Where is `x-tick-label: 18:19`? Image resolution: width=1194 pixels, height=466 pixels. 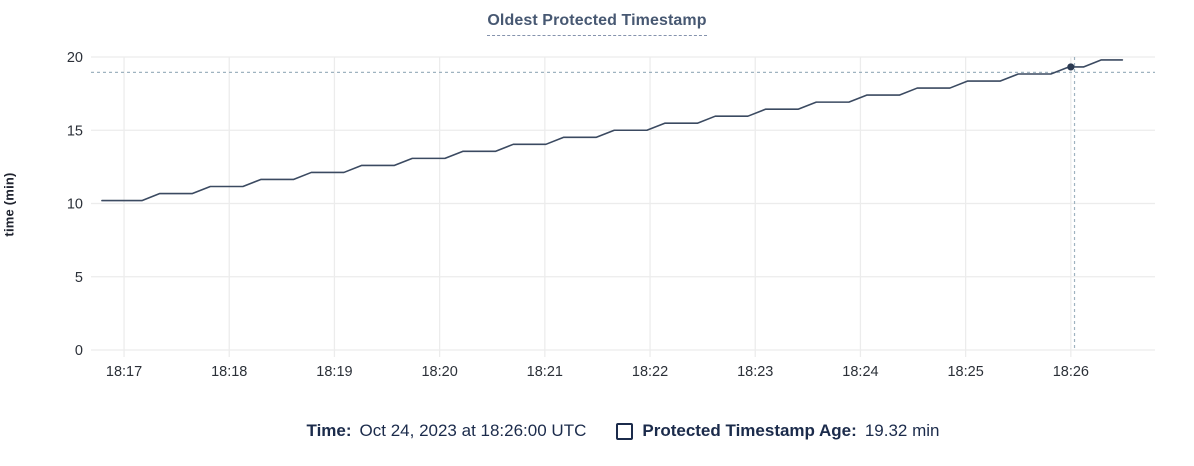 x-tick-label: 18:19 is located at coordinates (334, 372).